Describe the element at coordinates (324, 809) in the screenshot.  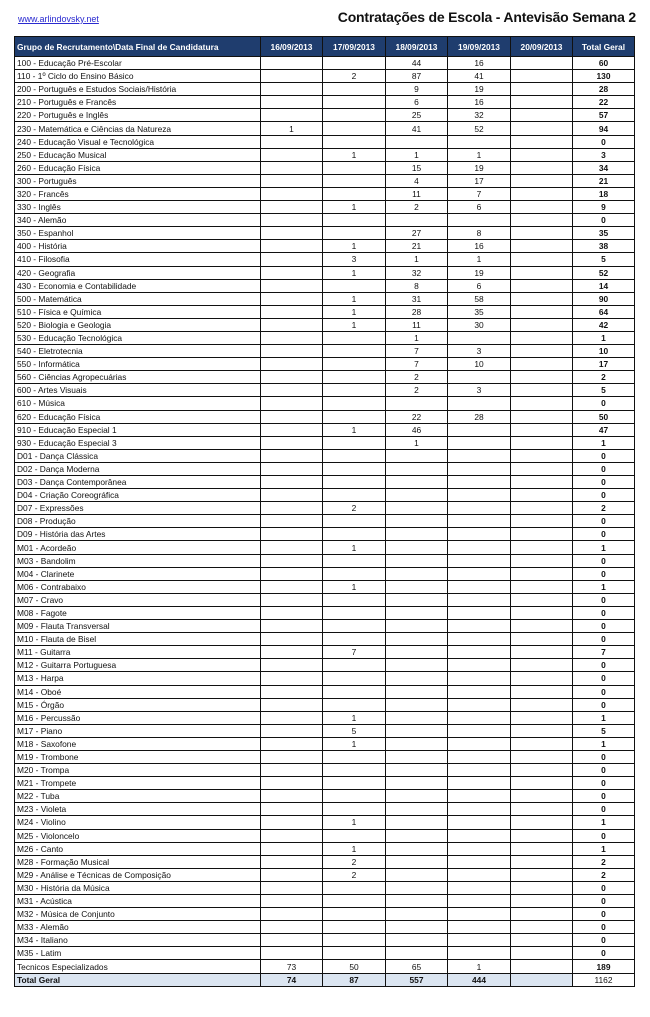
I see `table-row: M23 - Violeta 0` at that location.